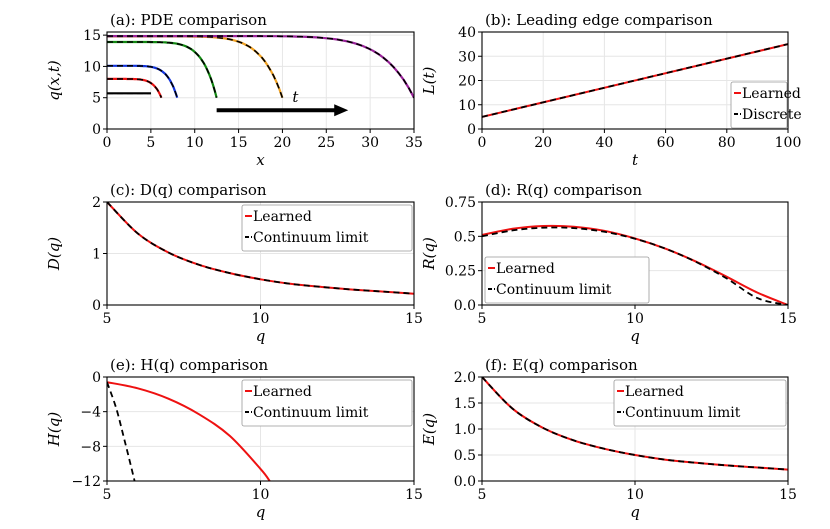 Image resolution: width=830 pixels, height=529 pixels. What do you see at coordinates (788, 143) in the screenshot?
I see `x-tick-label: 100` at bounding box center [788, 143].